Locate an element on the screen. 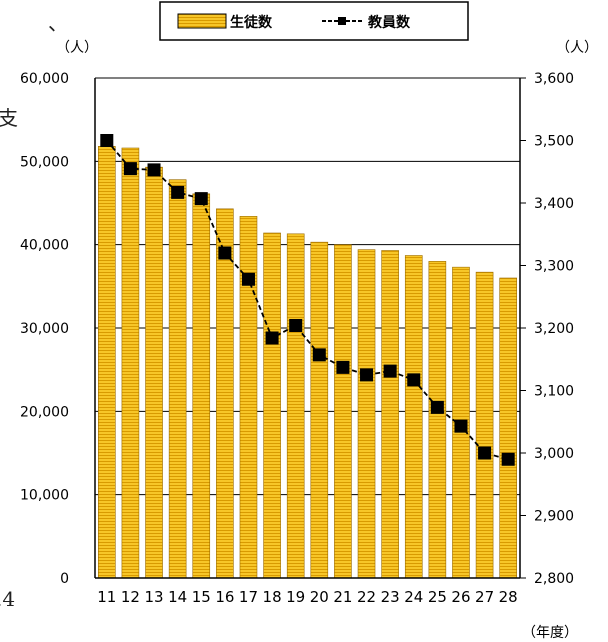 The image size is (608, 642). y-left-tick-label: 40,000 is located at coordinates (44, 246).